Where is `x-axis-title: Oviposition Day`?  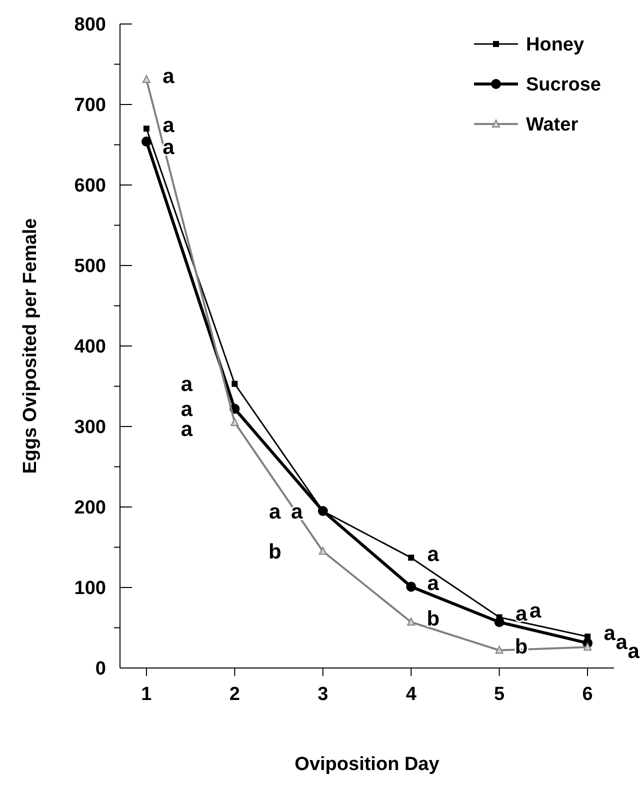
x-axis-title: Oviposition Day is located at coordinates (367, 764).